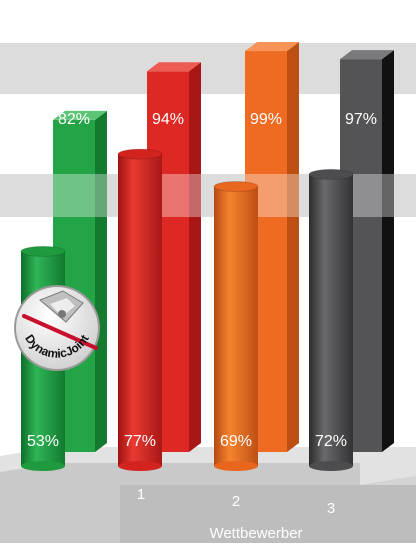 Image resolution: width=416 pixels, height=548 pixels. Describe the element at coordinates (361, 119) in the screenshot. I see `back-value-label-3: 97%` at that location.